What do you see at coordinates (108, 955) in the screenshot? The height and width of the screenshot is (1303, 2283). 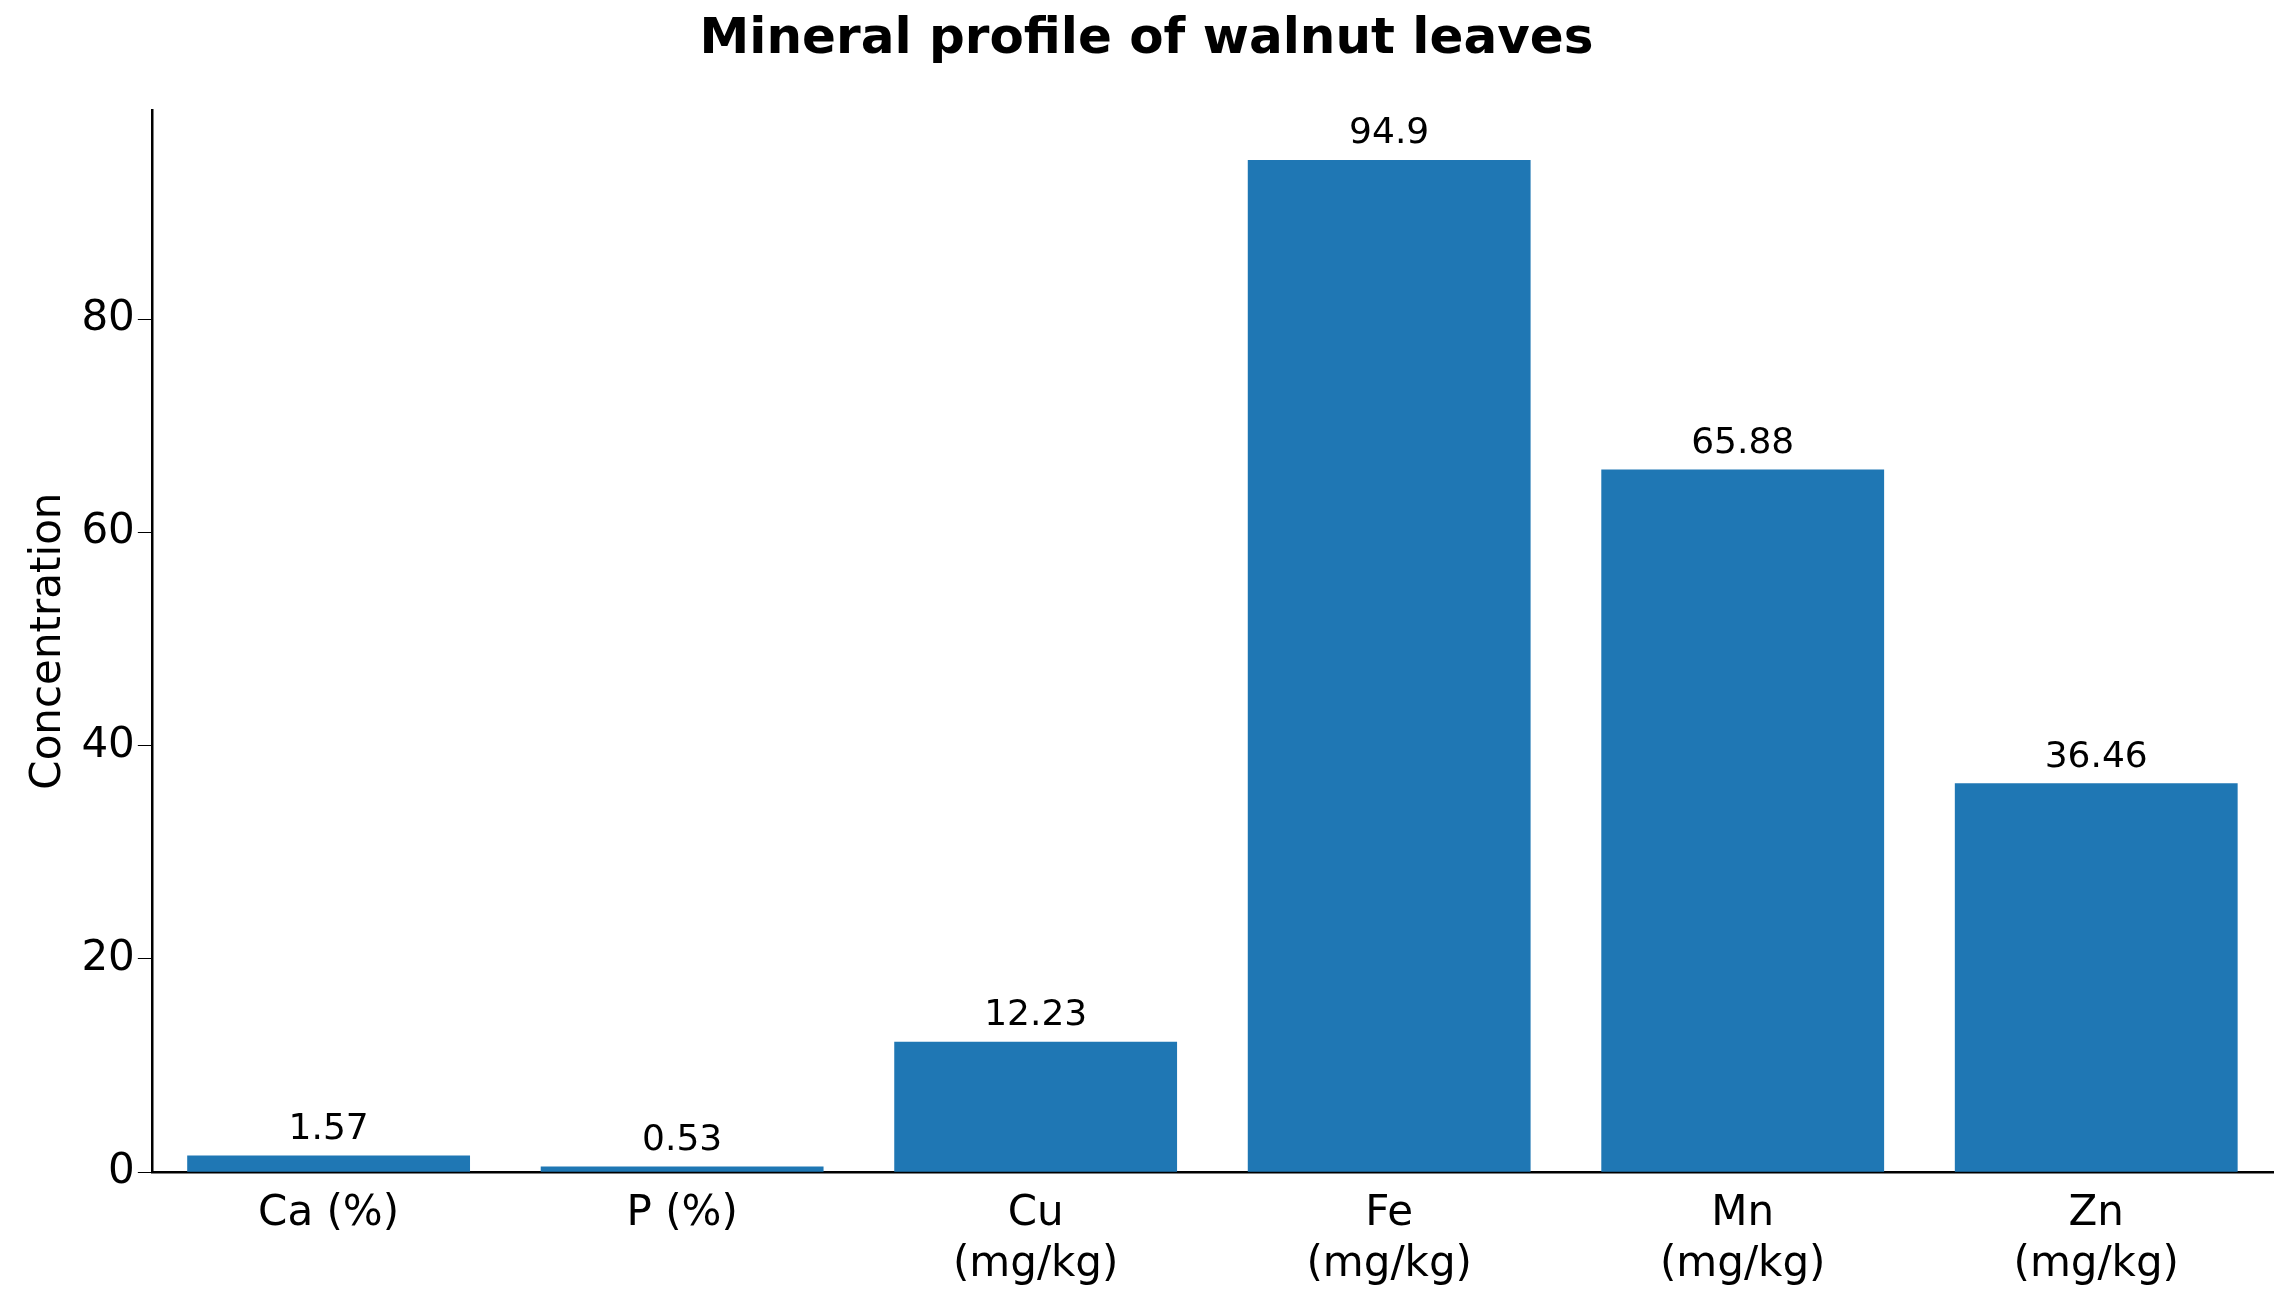 I see `y-tick-label: 20` at bounding box center [108, 955].